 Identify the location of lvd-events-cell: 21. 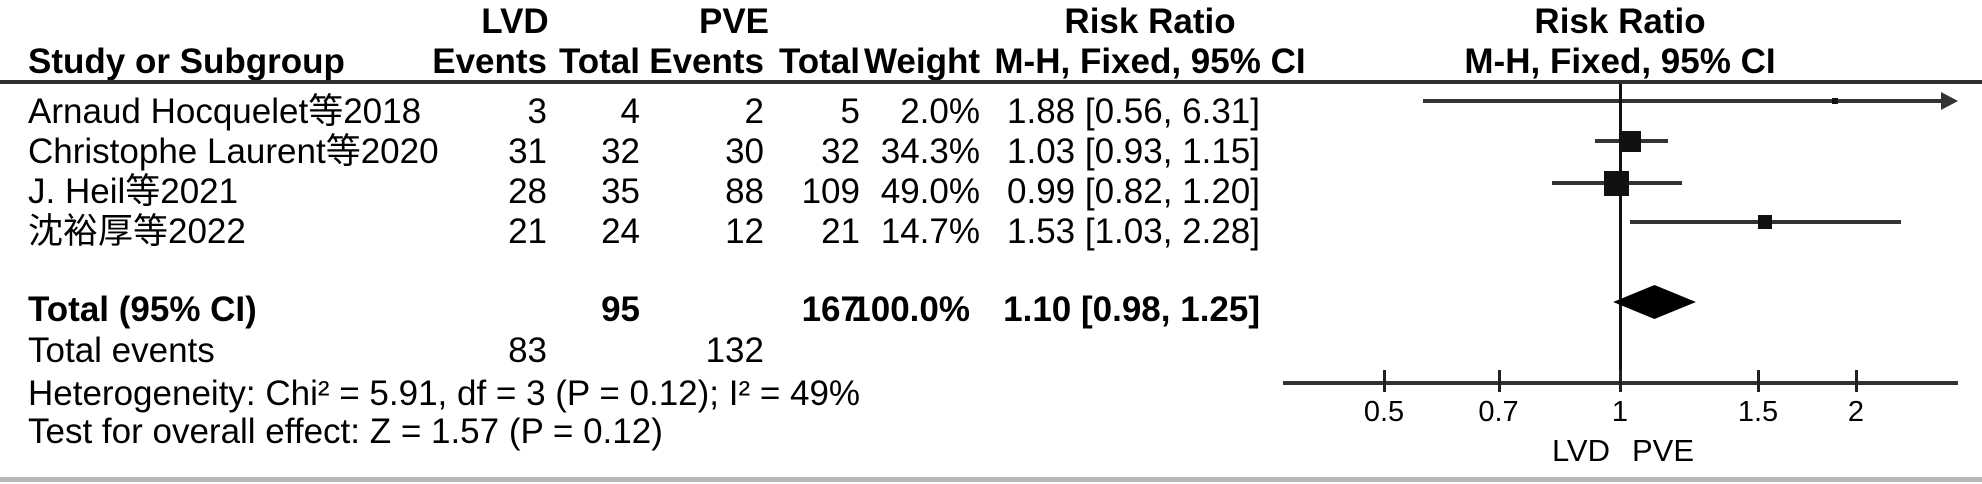
(527, 231).